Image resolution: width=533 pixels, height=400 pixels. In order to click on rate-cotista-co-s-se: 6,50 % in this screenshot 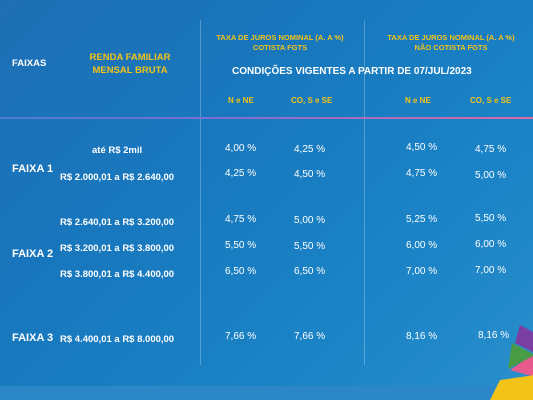, I will do `click(310, 271)`.